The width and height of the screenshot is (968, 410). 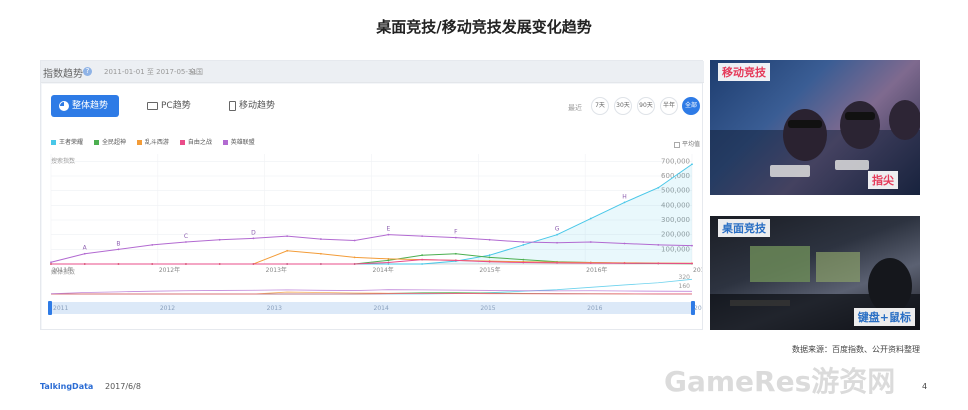 What do you see at coordinates (67, 386) in the screenshot?
I see `brand-logo: TalkingData` at bounding box center [67, 386].